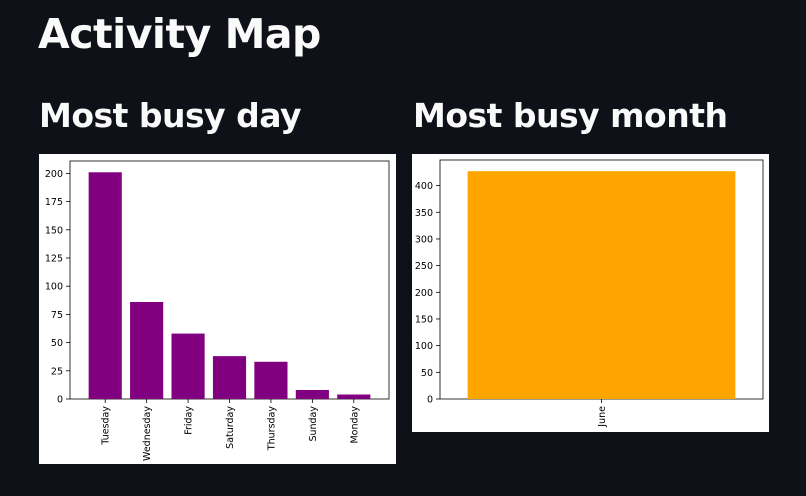 This screenshot has height=496, width=806. I want to click on day-ytick-label: 0, so click(60, 400).